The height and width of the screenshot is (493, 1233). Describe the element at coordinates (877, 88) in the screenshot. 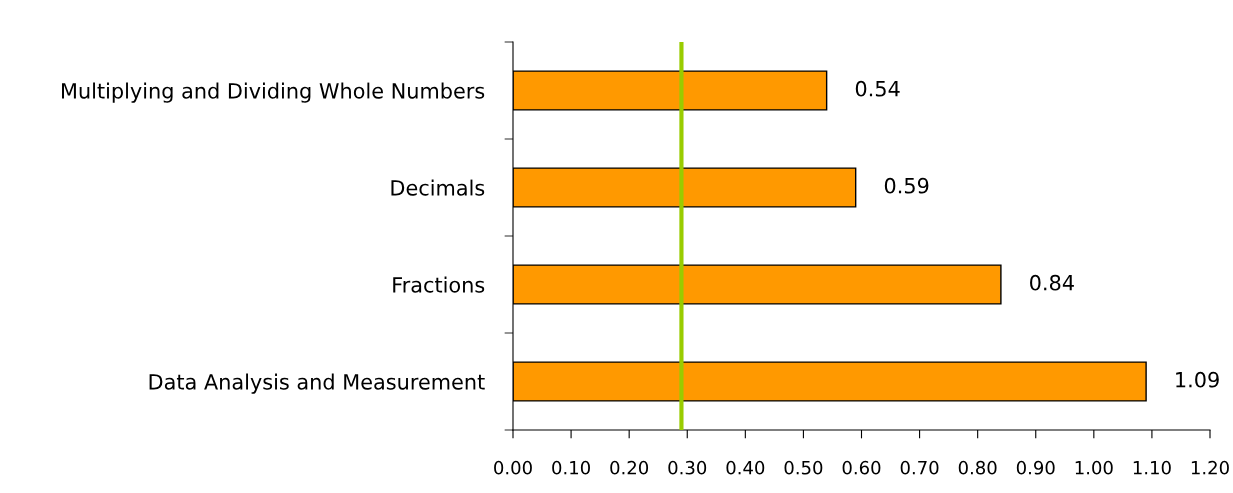

I see `data-label: 0.54` at that location.